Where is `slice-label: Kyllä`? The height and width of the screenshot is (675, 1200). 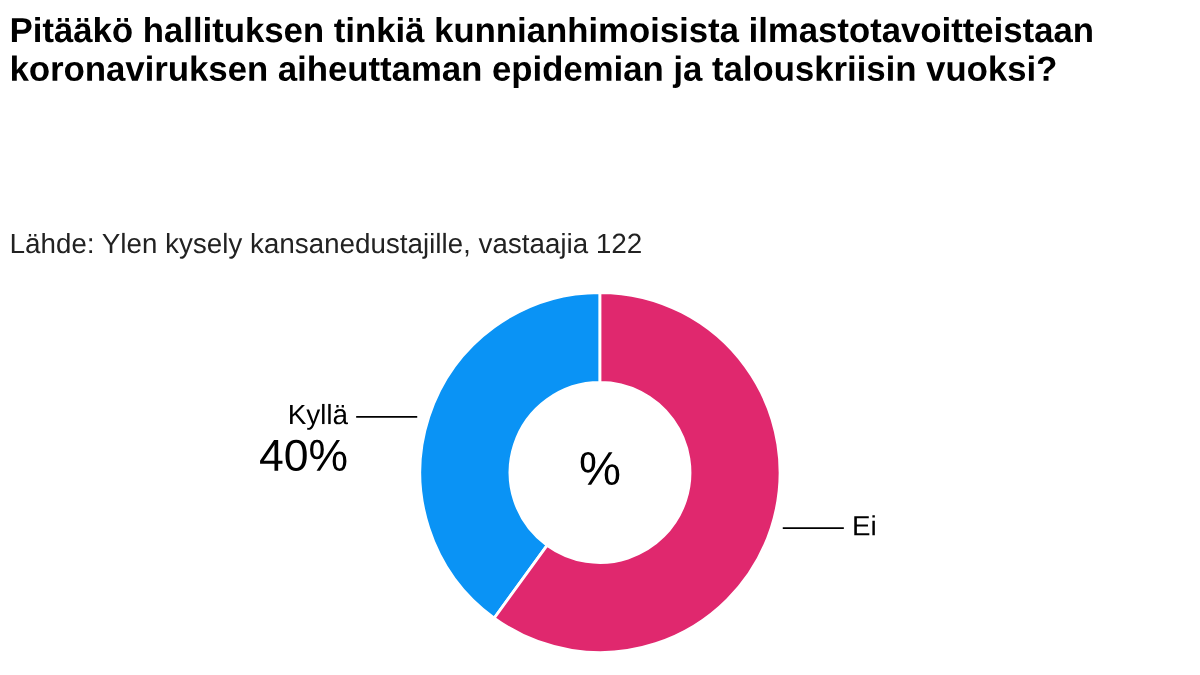
slice-label: Kyllä is located at coordinates (319, 416).